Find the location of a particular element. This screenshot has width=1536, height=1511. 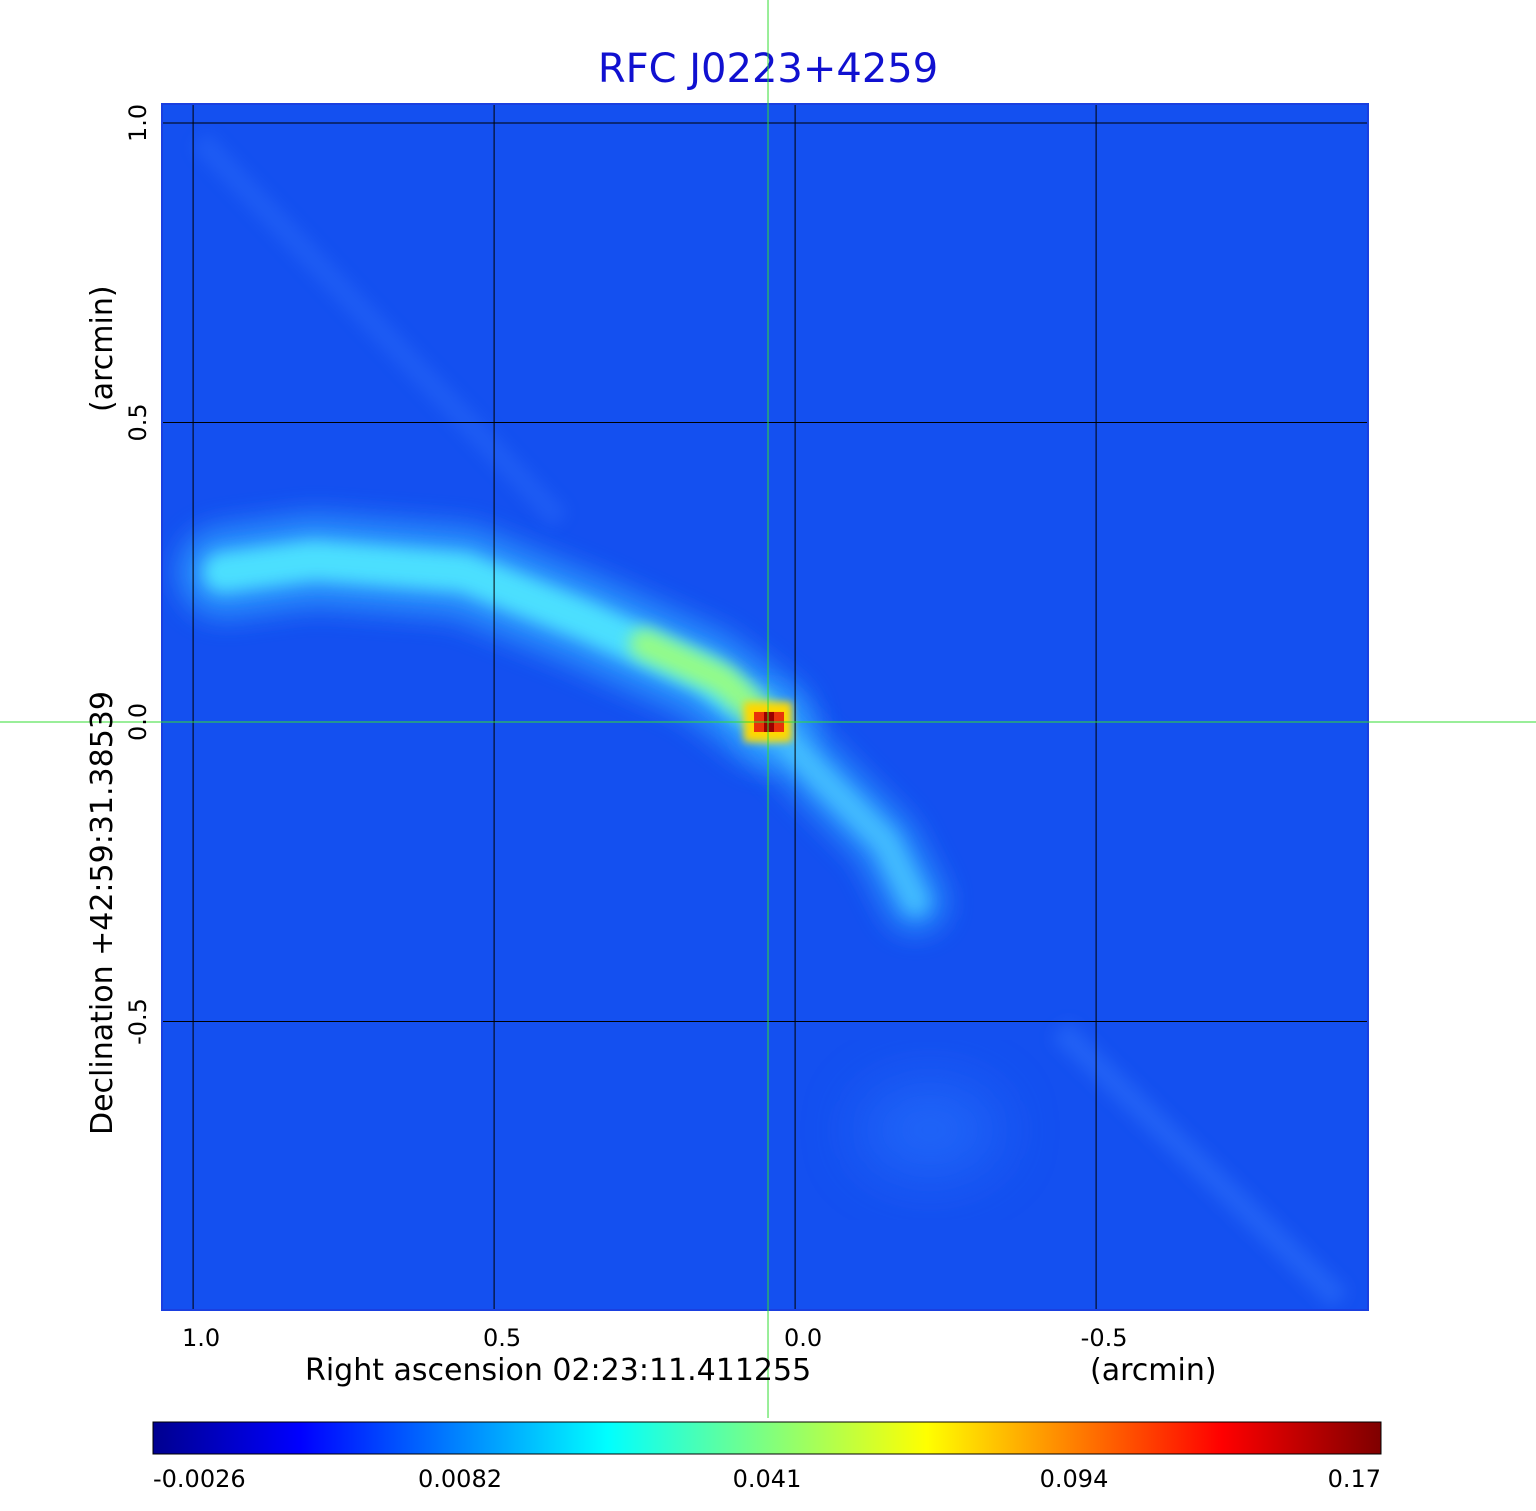

y-axis-ticks: 1.0 0.5 0.0 -0.5 is located at coordinates (138, 574).